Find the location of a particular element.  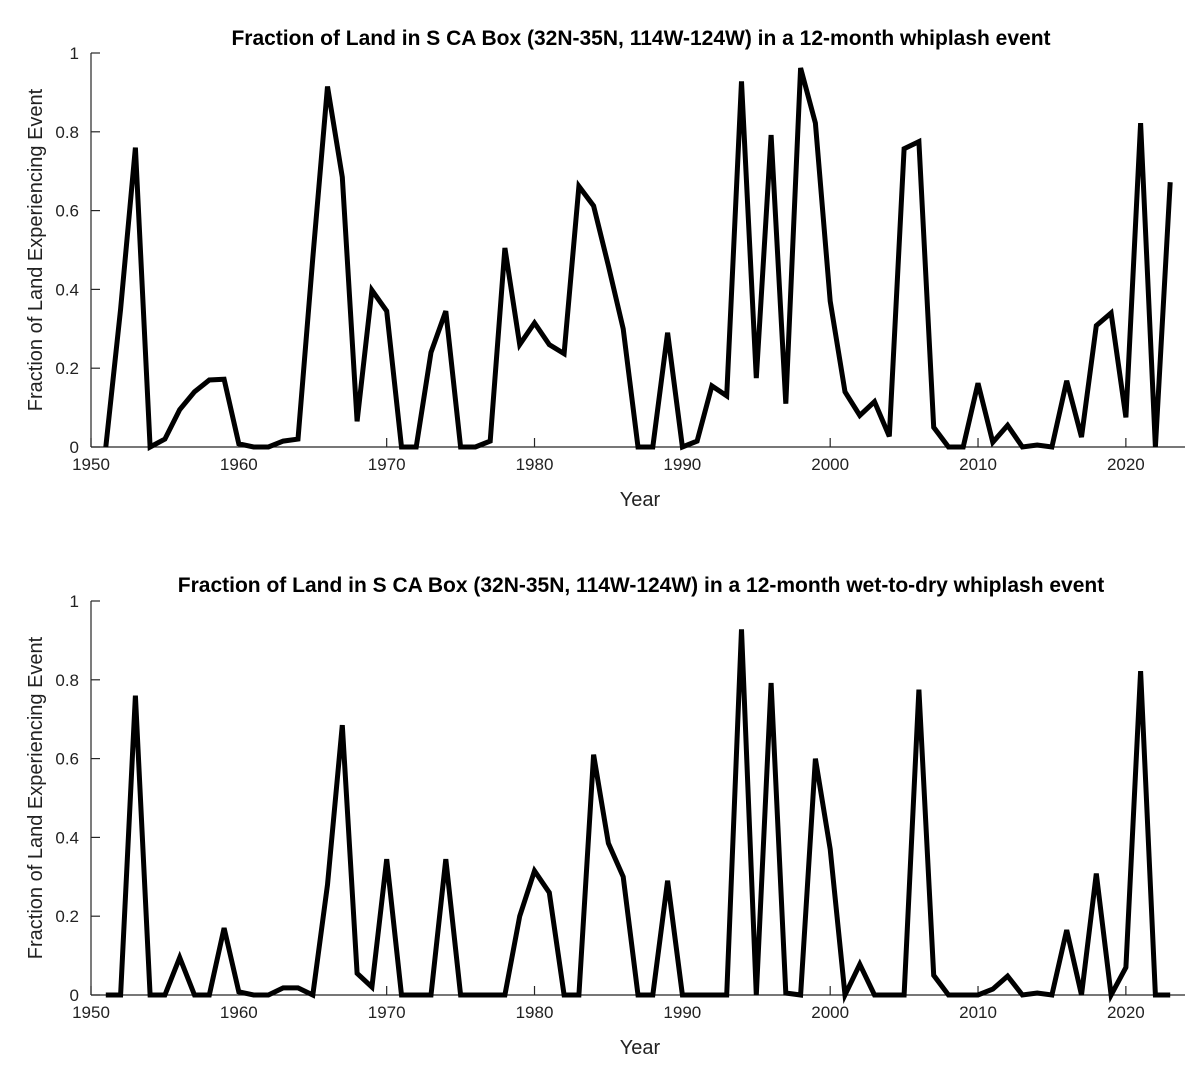

bottom-y-tick-label: 0.4 is located at coordinates (67, 837).